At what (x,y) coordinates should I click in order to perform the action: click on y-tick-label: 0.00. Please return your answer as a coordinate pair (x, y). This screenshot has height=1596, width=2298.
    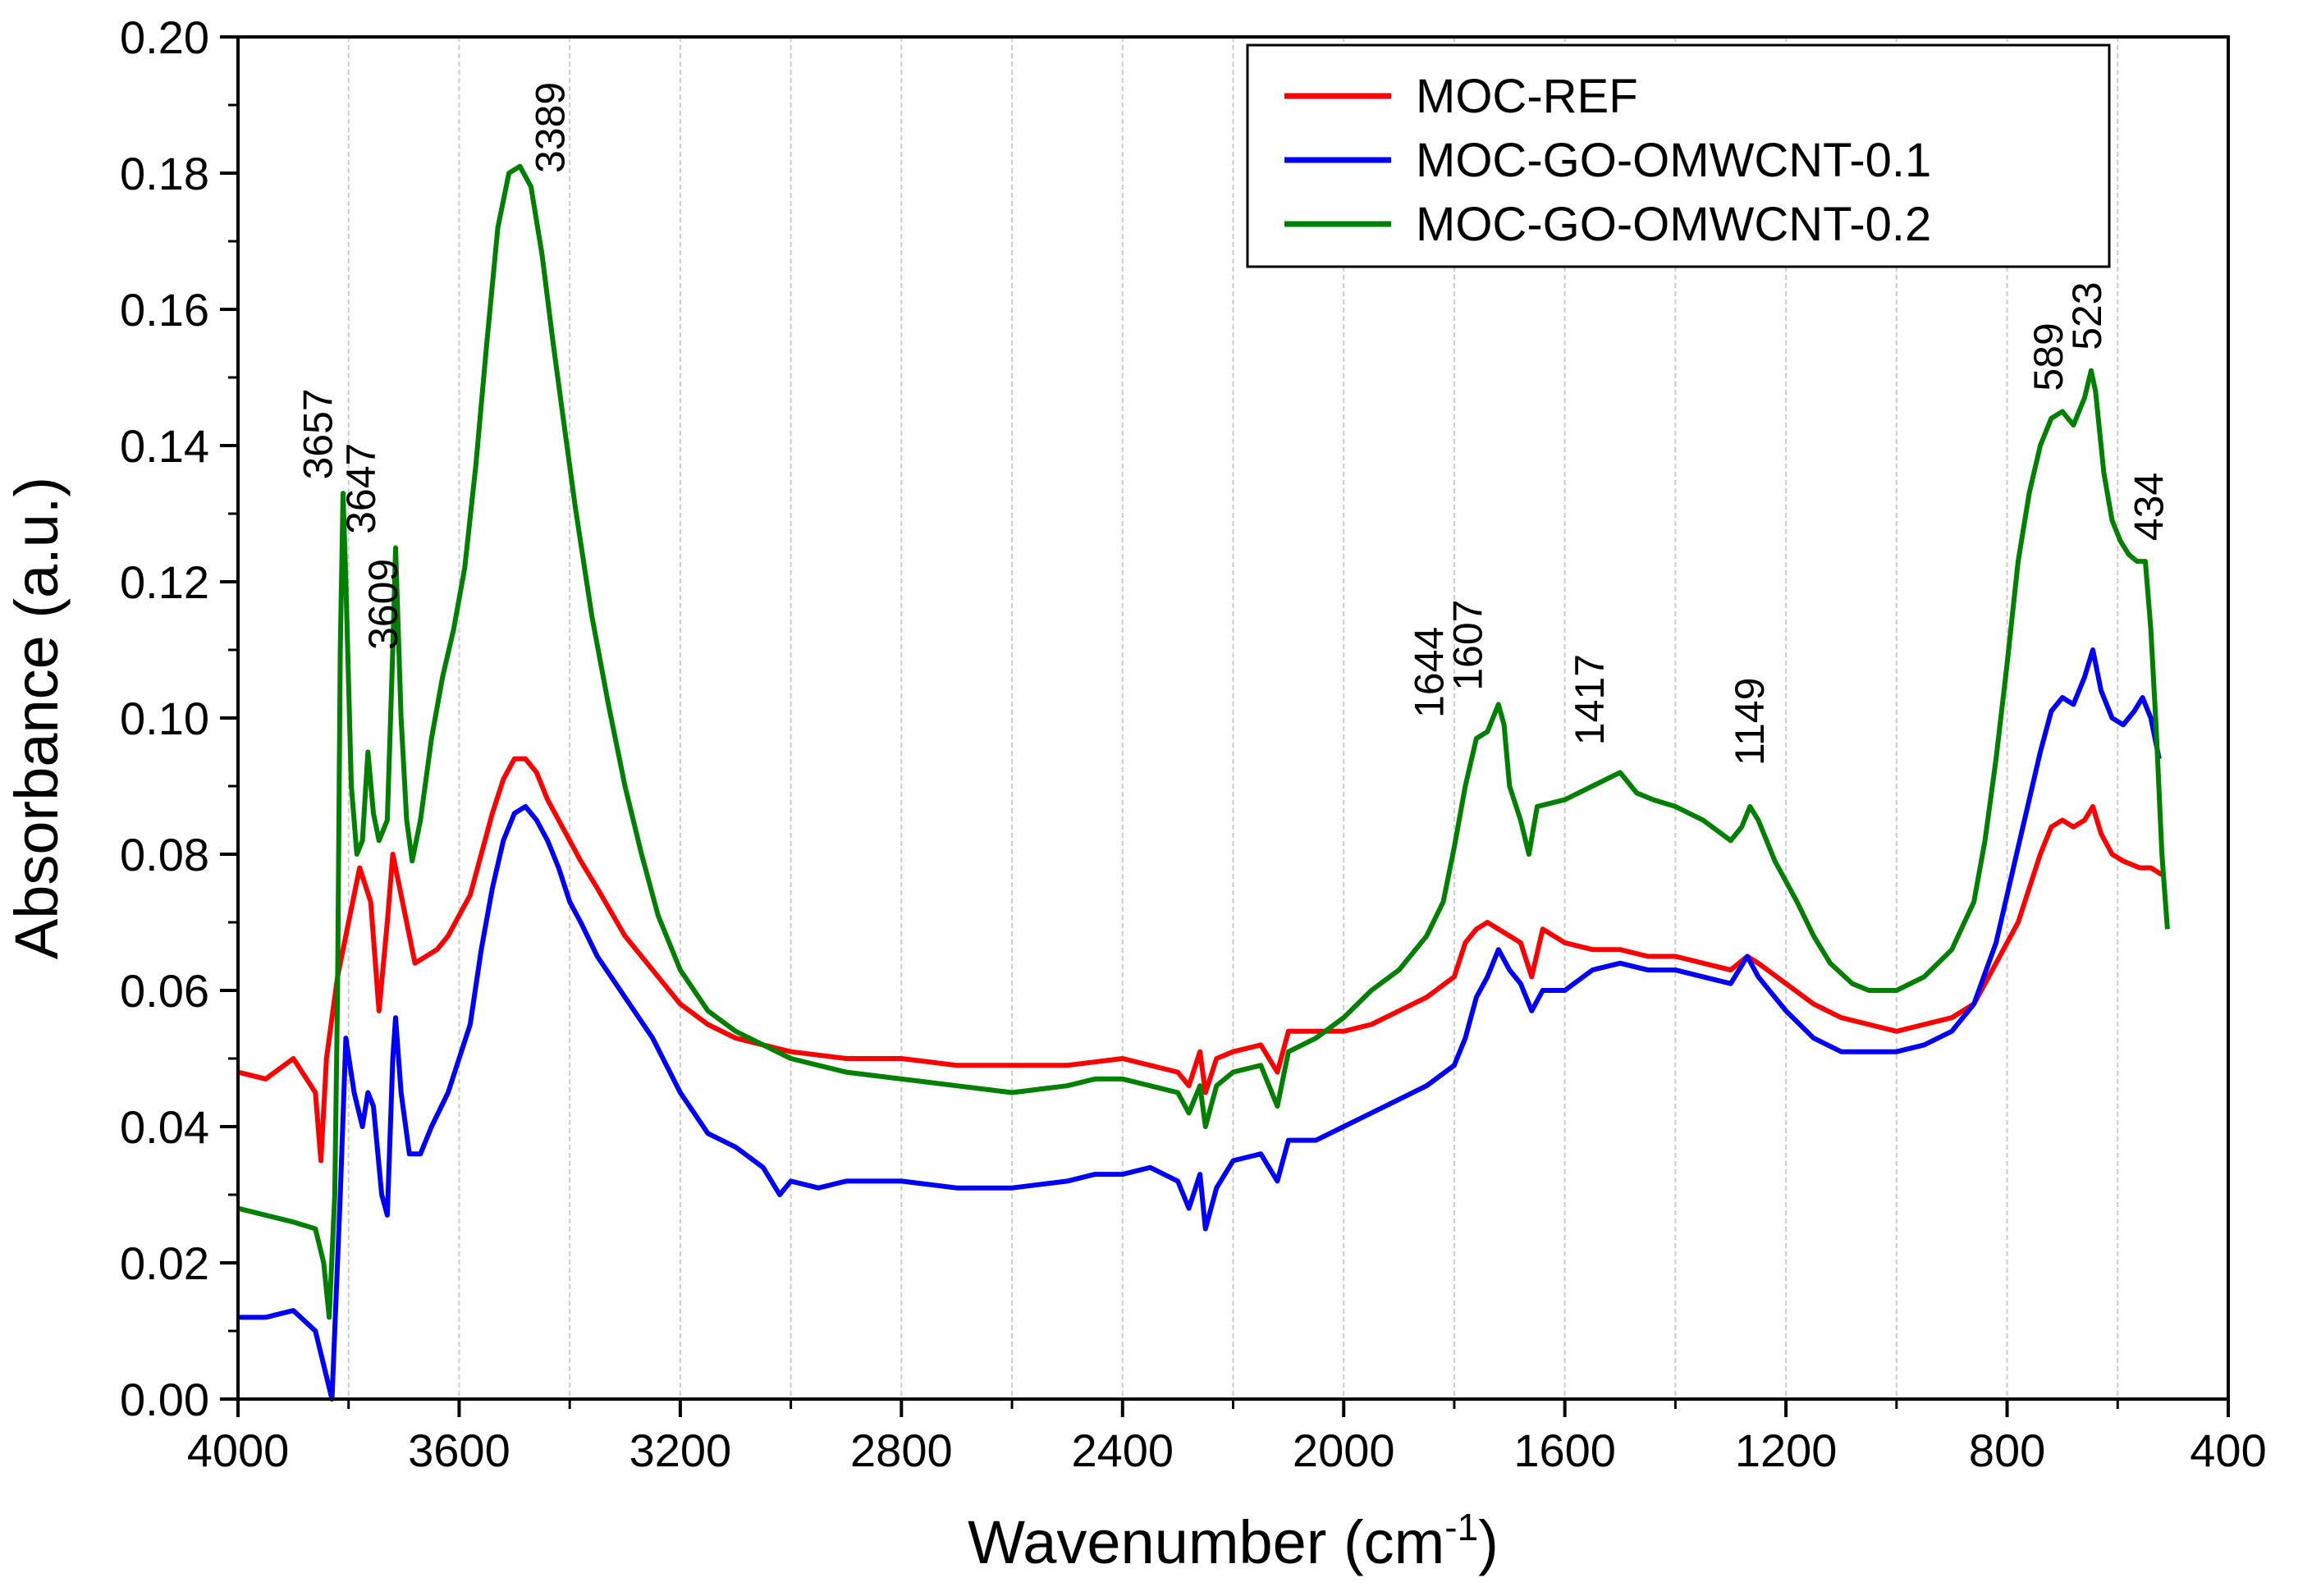
    Looking at the image, I should click on (164, 1399).